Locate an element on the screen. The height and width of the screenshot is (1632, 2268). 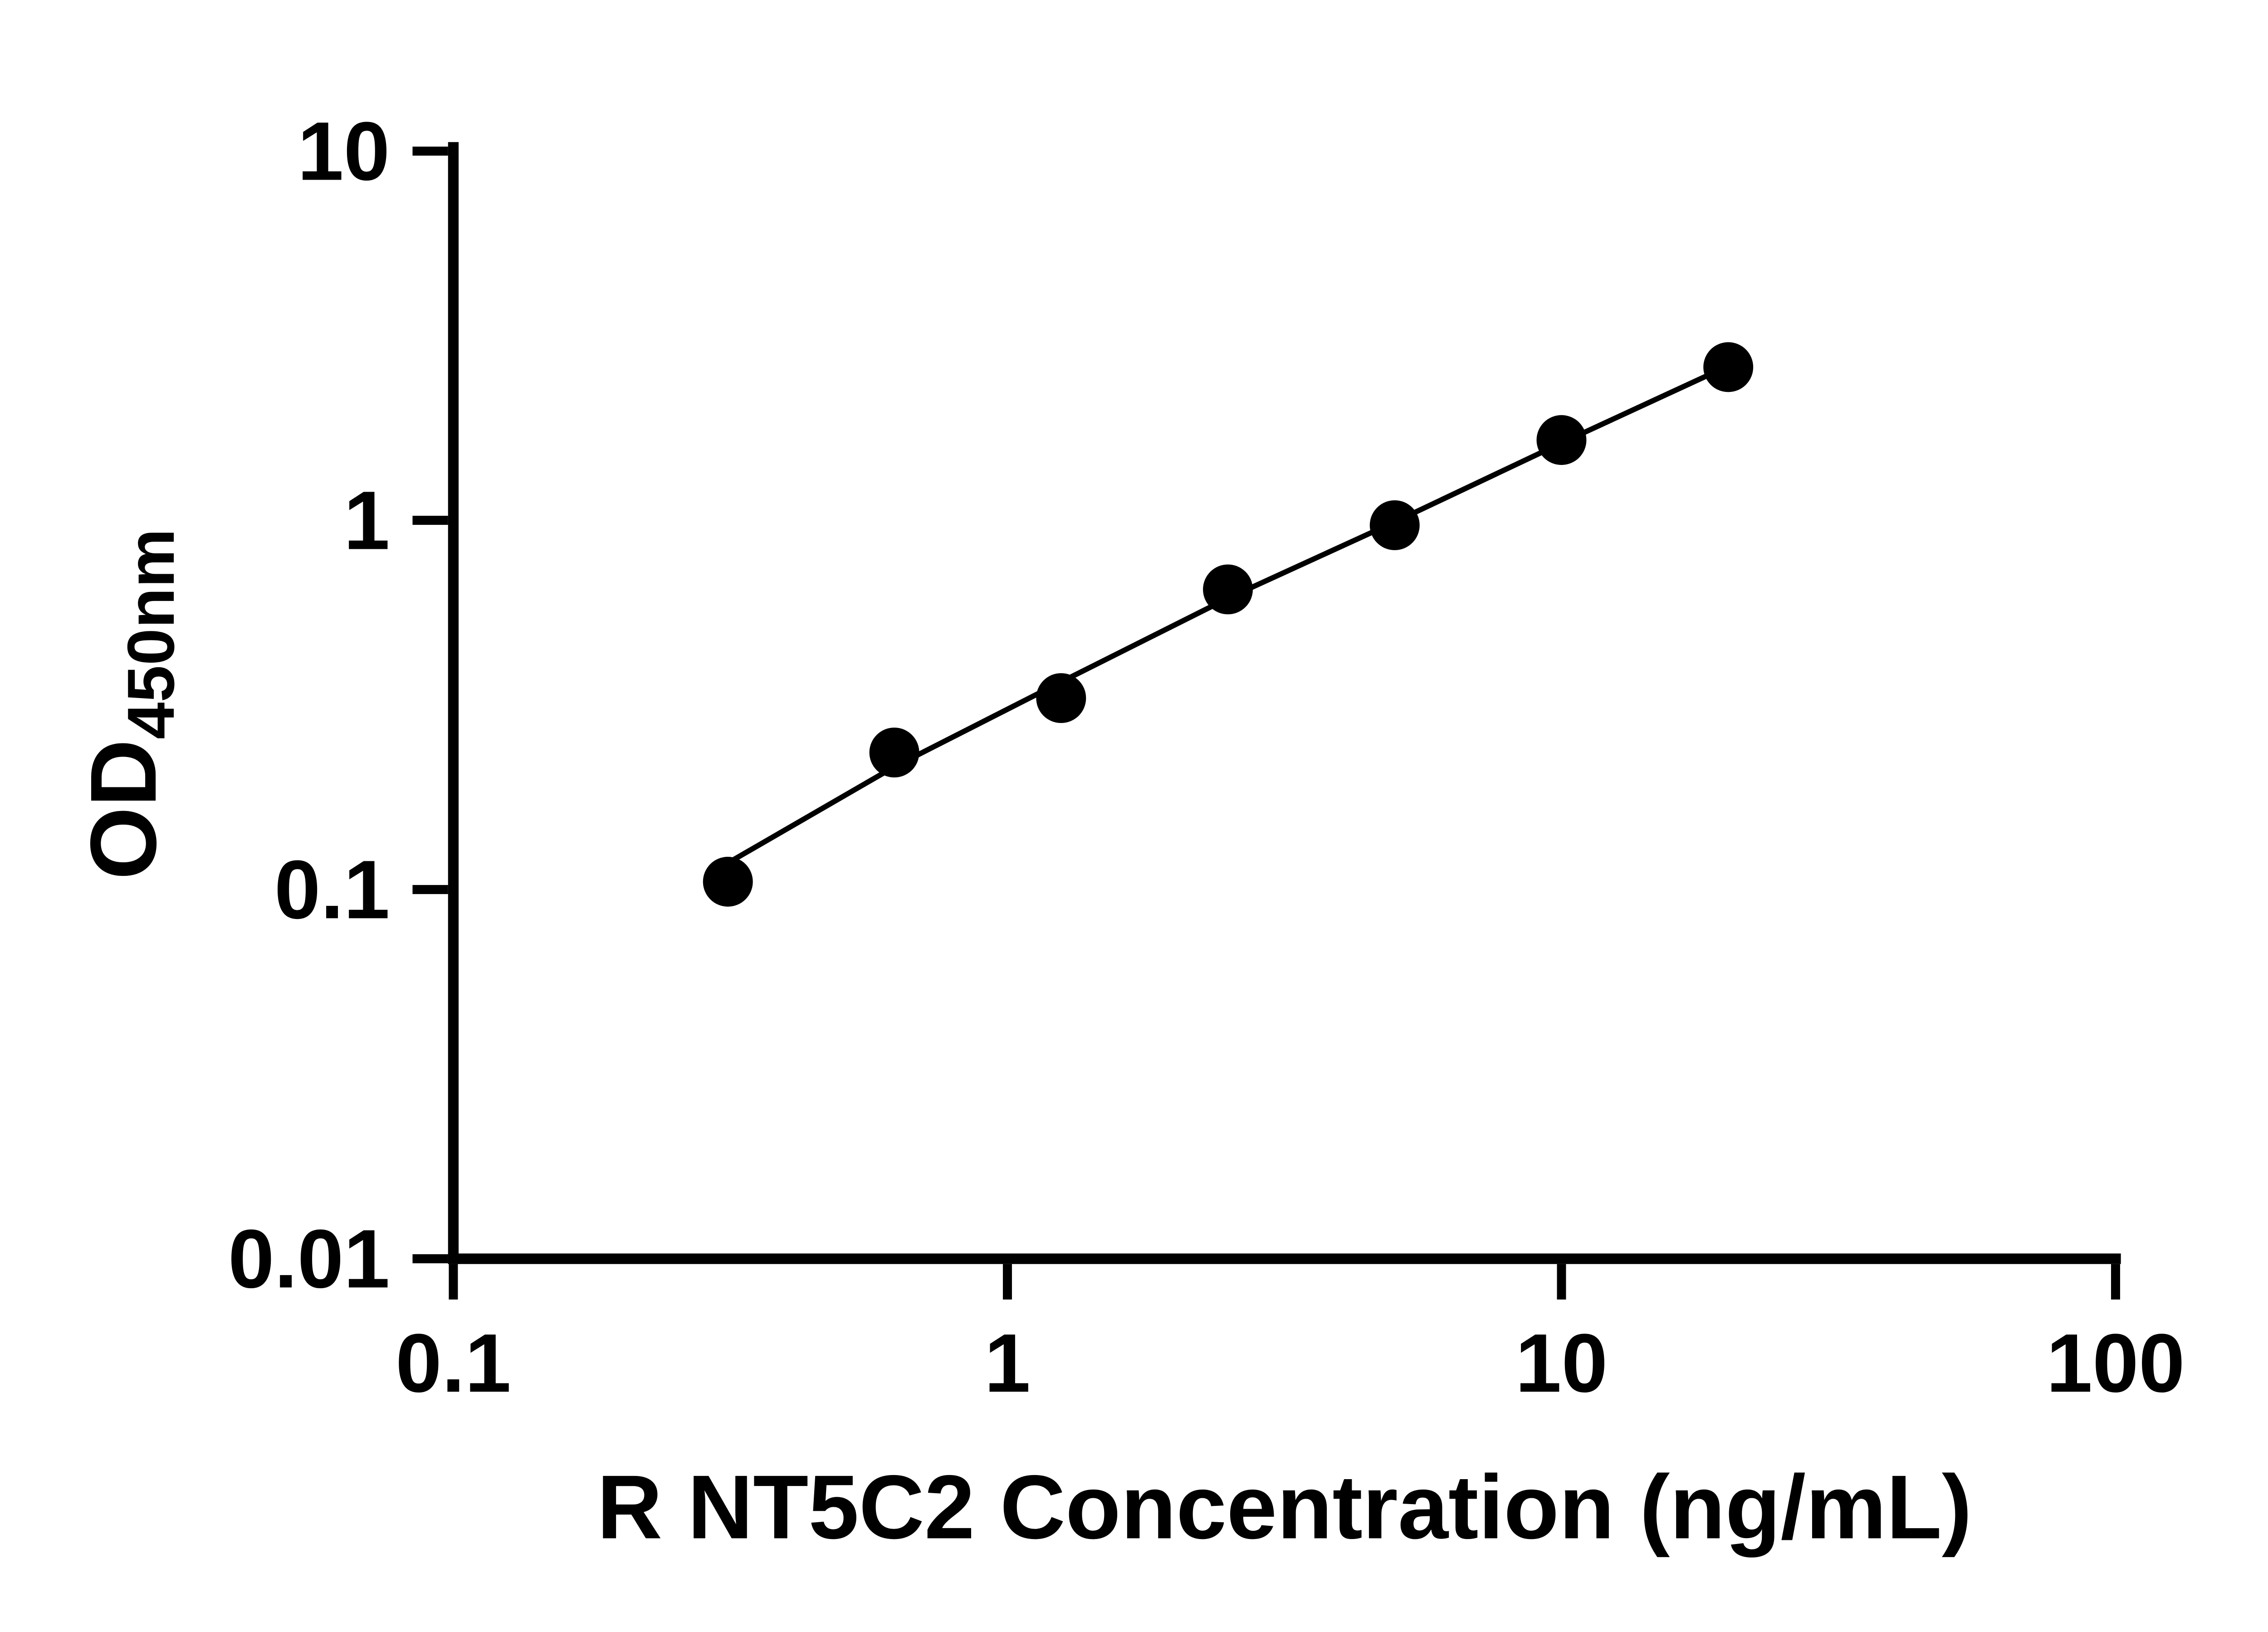
x-tick-label: 10 is located at coordinates (1561, 1362).